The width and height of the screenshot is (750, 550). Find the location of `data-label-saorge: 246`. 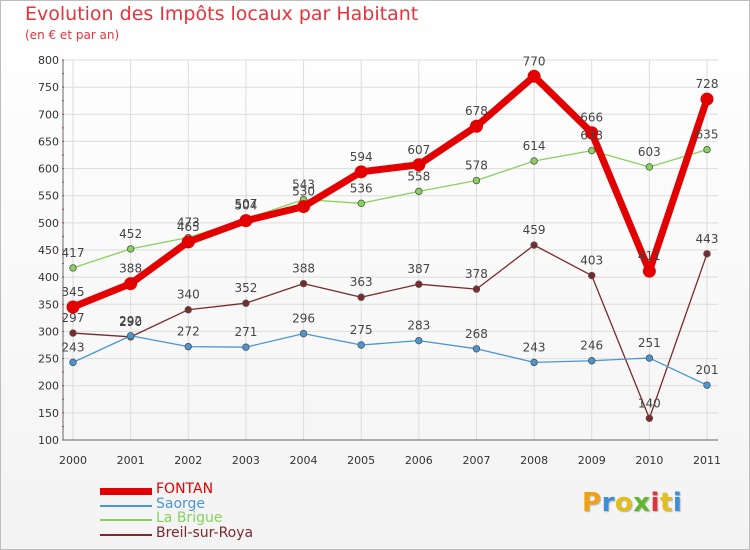

data-label-saorge: 246 is located at coordinates (591, 346).